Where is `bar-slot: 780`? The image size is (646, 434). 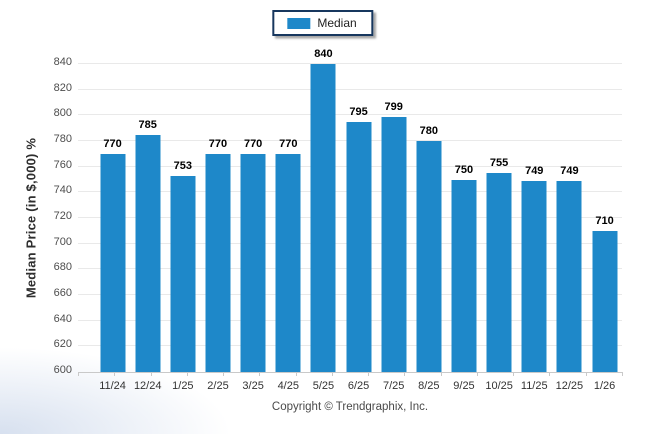 bar-slot: 780 is located at coordinates (428, 218).